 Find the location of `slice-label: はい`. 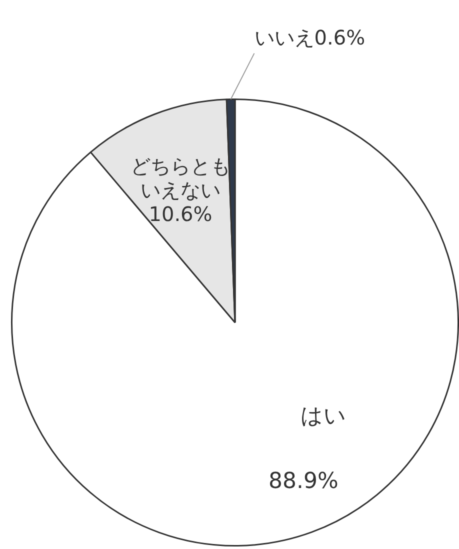

slice-label: はい is located at coordinates (323, 417).